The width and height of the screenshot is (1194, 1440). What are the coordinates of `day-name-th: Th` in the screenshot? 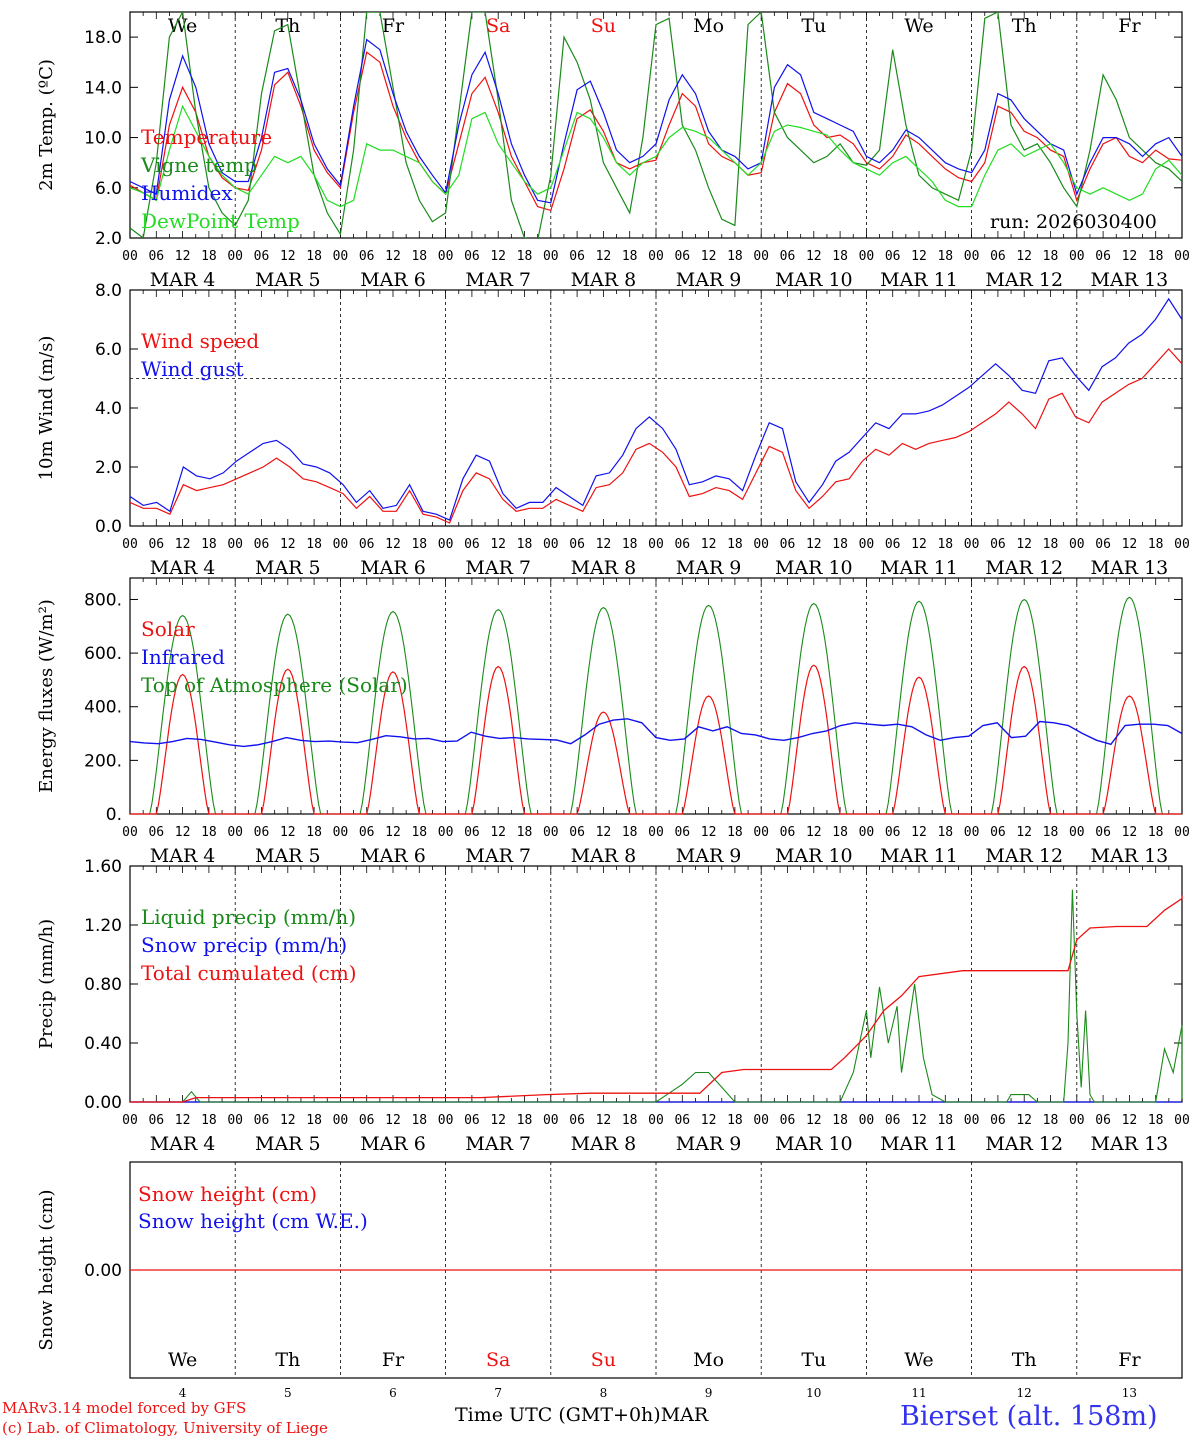 It's located at (1024, 1360).